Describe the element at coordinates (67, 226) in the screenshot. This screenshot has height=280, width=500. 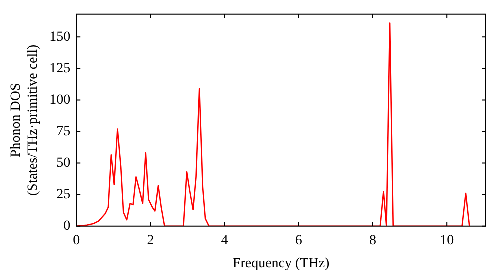
I see `y-tick-label: 0` at that location.